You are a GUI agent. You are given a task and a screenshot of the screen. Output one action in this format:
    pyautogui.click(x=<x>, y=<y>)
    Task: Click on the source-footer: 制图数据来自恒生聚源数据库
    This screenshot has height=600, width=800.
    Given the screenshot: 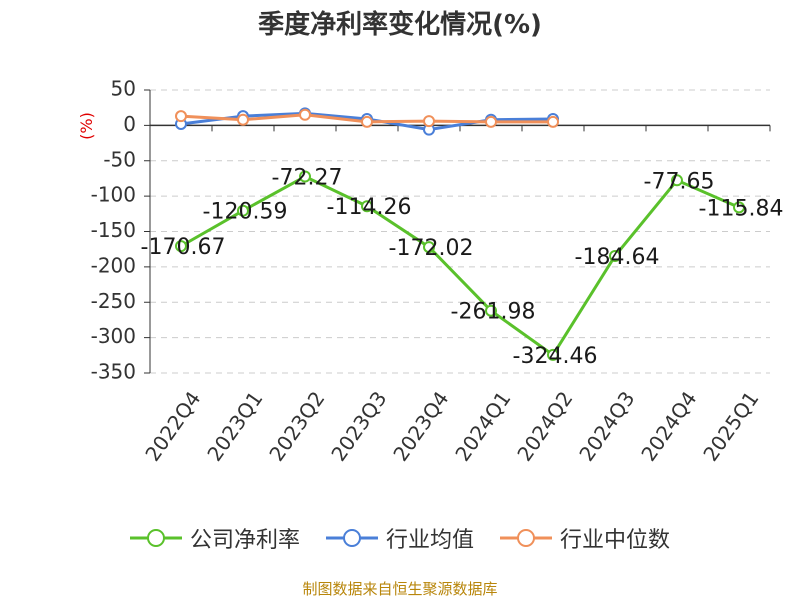 What is the action you would take?
    pyautogui.click(x=400, y=589)
    